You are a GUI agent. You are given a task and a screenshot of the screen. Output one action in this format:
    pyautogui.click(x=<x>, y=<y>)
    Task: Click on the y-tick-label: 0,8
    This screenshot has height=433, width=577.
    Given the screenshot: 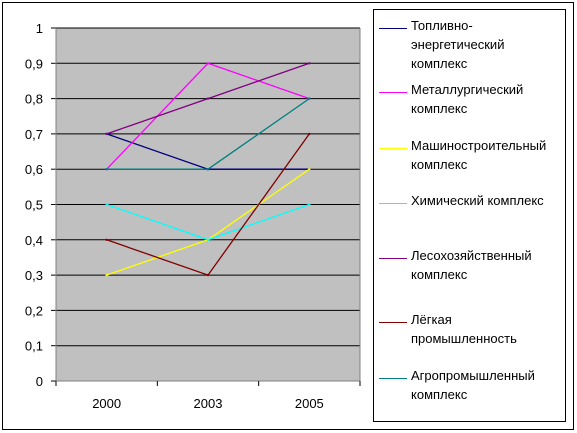 What is the action you would take?
    pyautogui.click(x=34, y=99)
    